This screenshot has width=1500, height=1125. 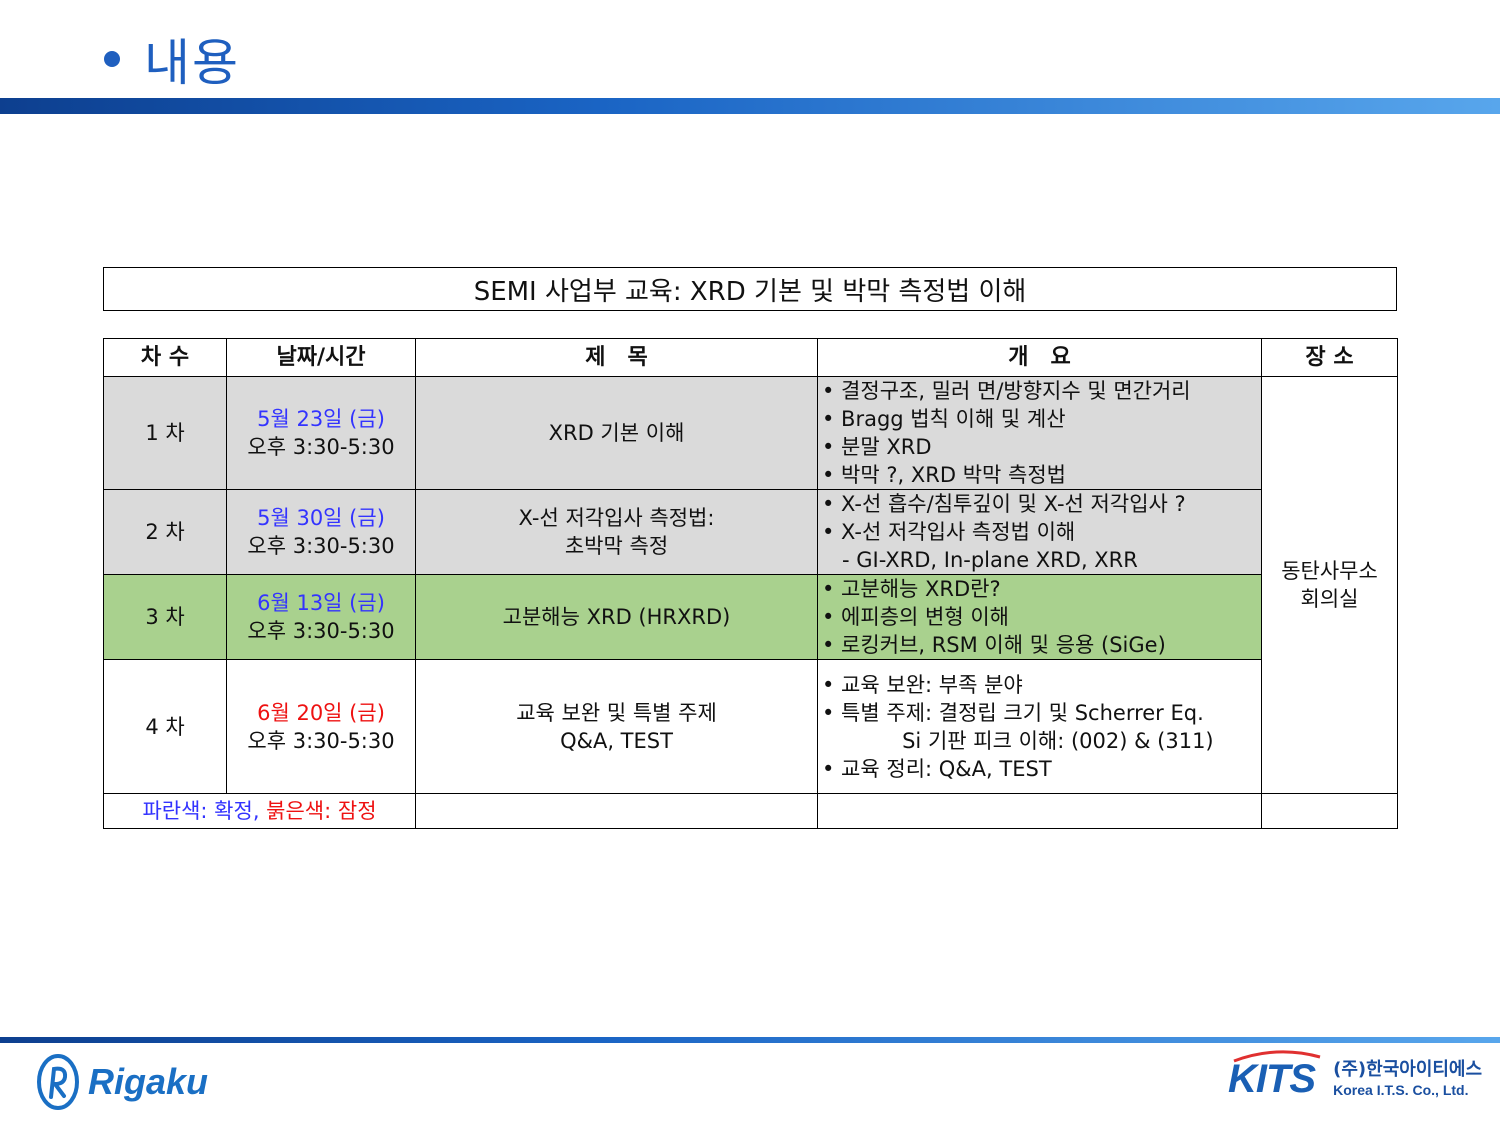 What do you see at coordinates (616, 357) in the screenshot?
I see `header-title: 제 목` at bounding box center [616, 357].